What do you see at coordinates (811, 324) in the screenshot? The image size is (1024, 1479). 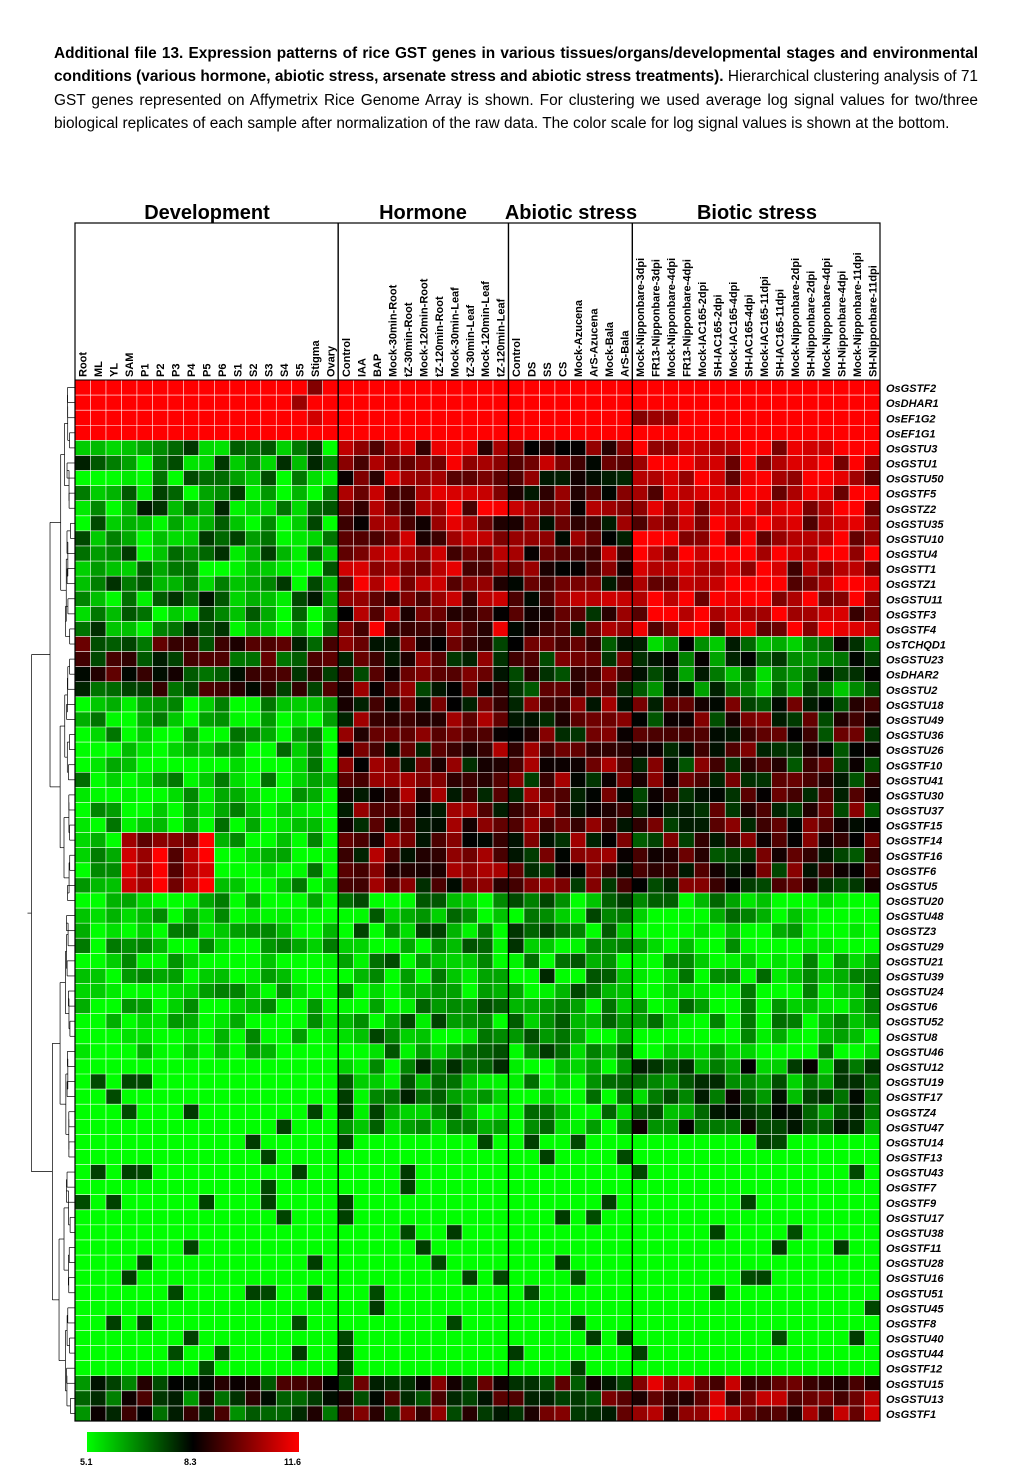 I see `column-label: SH-Nipponbare-2dpi` at bounding box center [811, 324].